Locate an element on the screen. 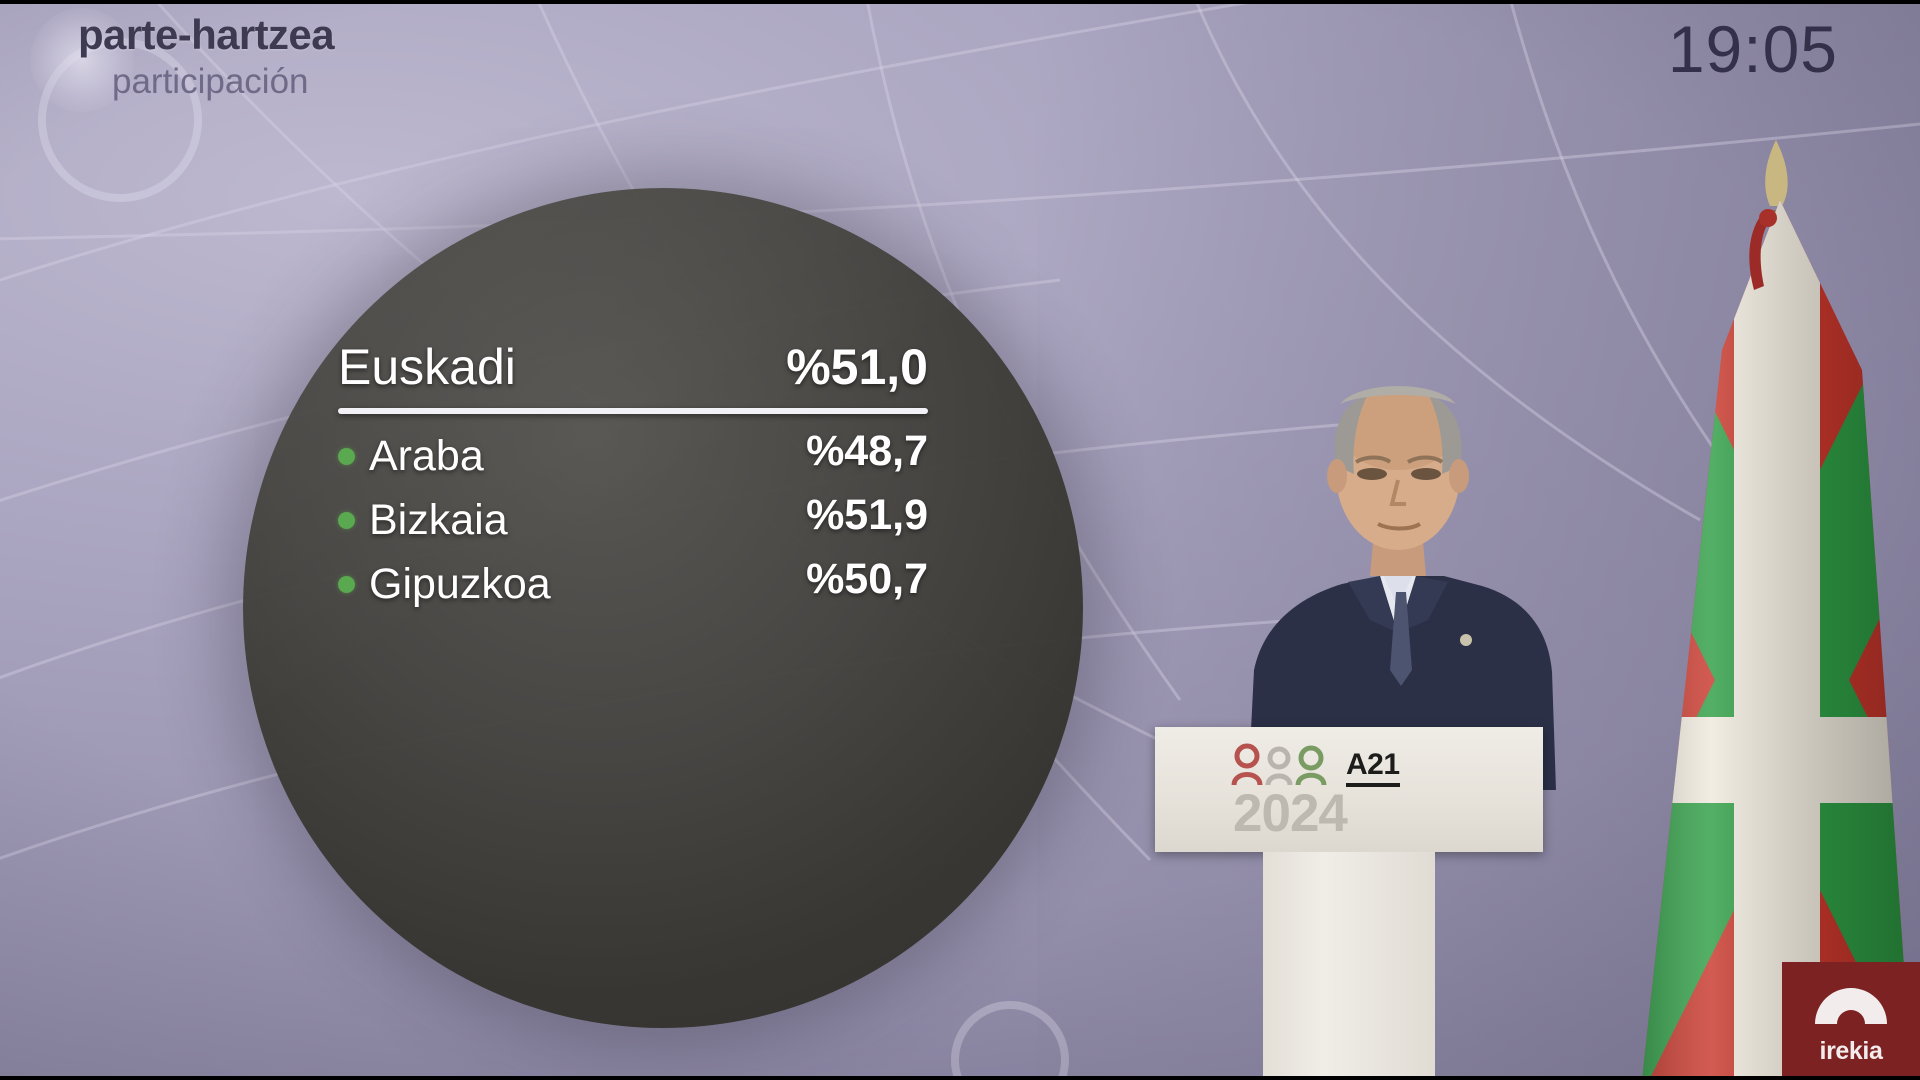 Image resolution: width=1920 pixels, height=1080 pixels. row-label-wrap: Bizkaia is located at coordinates (423, 520).